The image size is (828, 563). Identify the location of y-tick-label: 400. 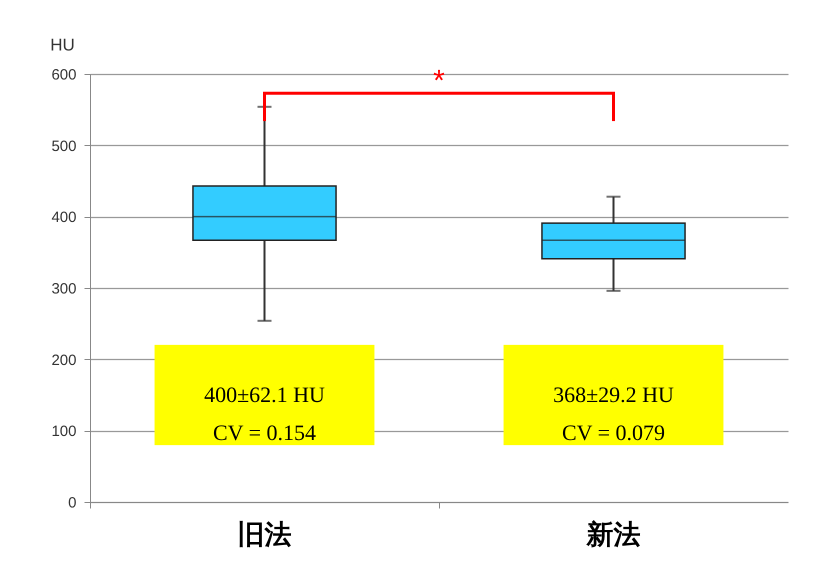
(63, 217).